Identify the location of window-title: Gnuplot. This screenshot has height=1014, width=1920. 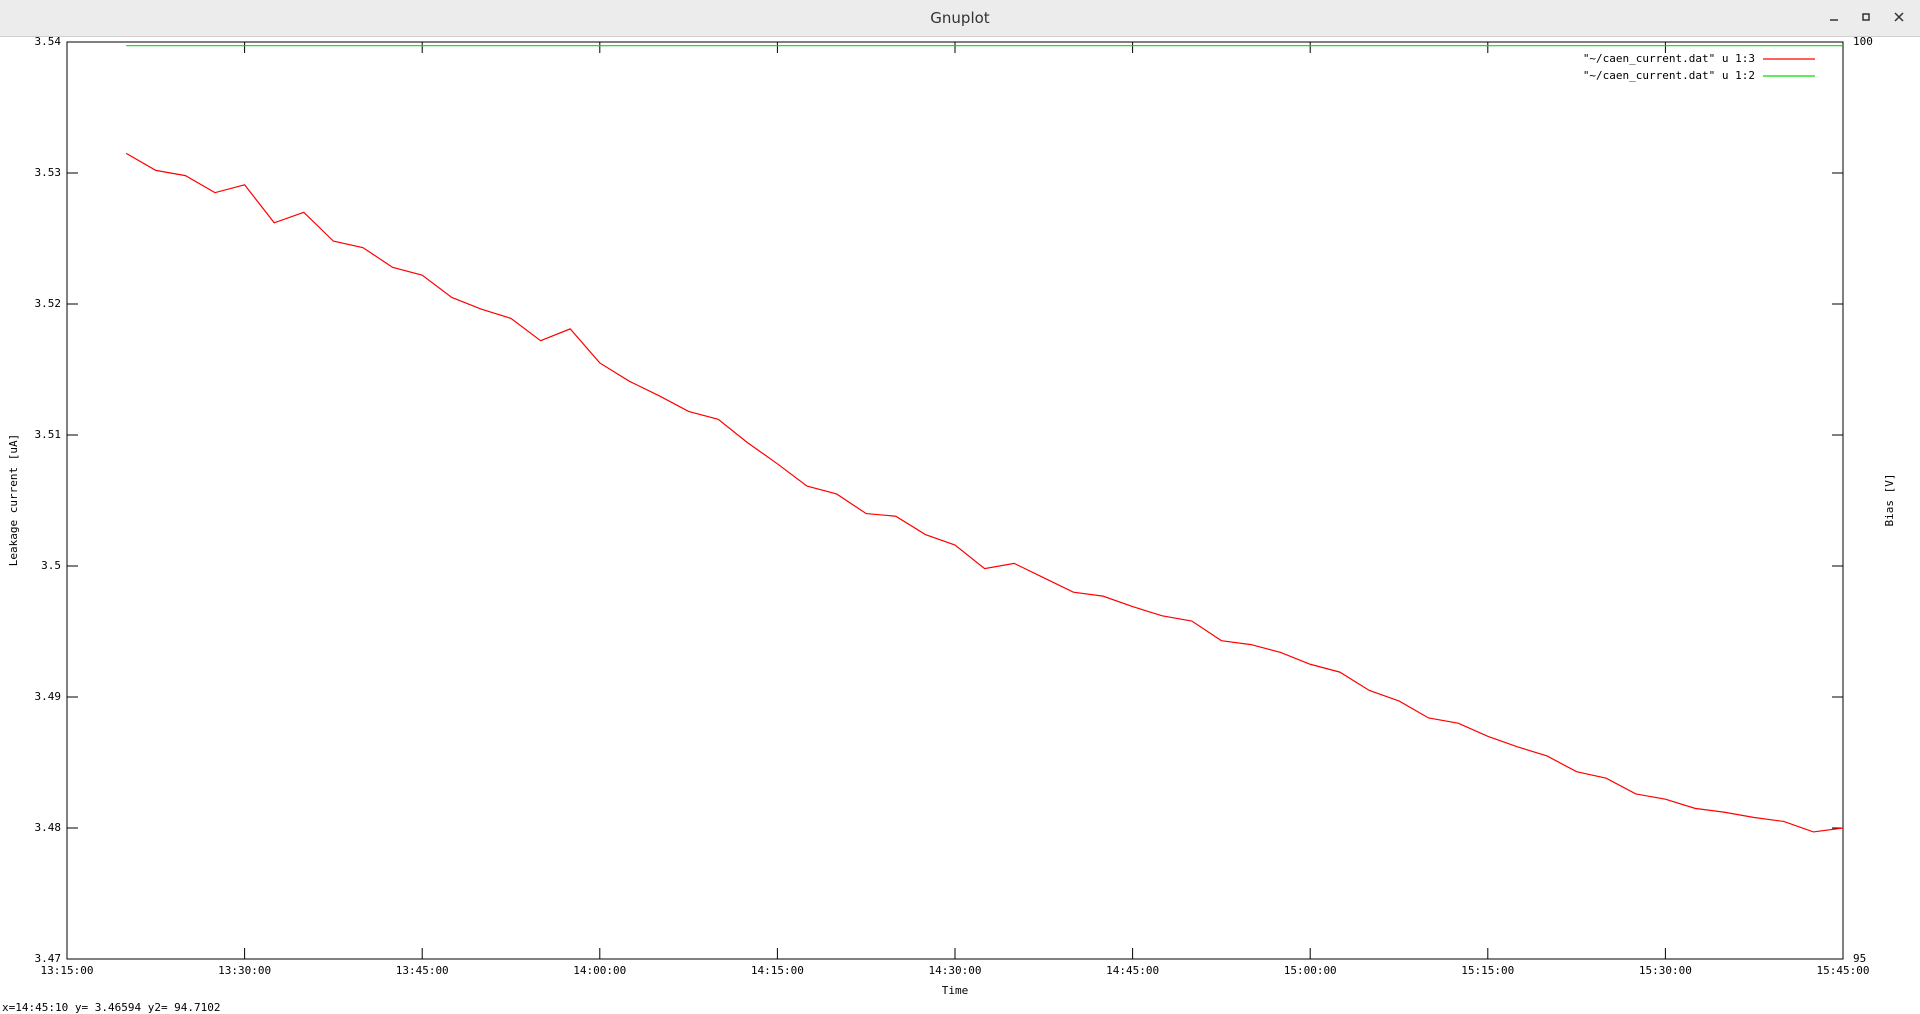
(960, 18).